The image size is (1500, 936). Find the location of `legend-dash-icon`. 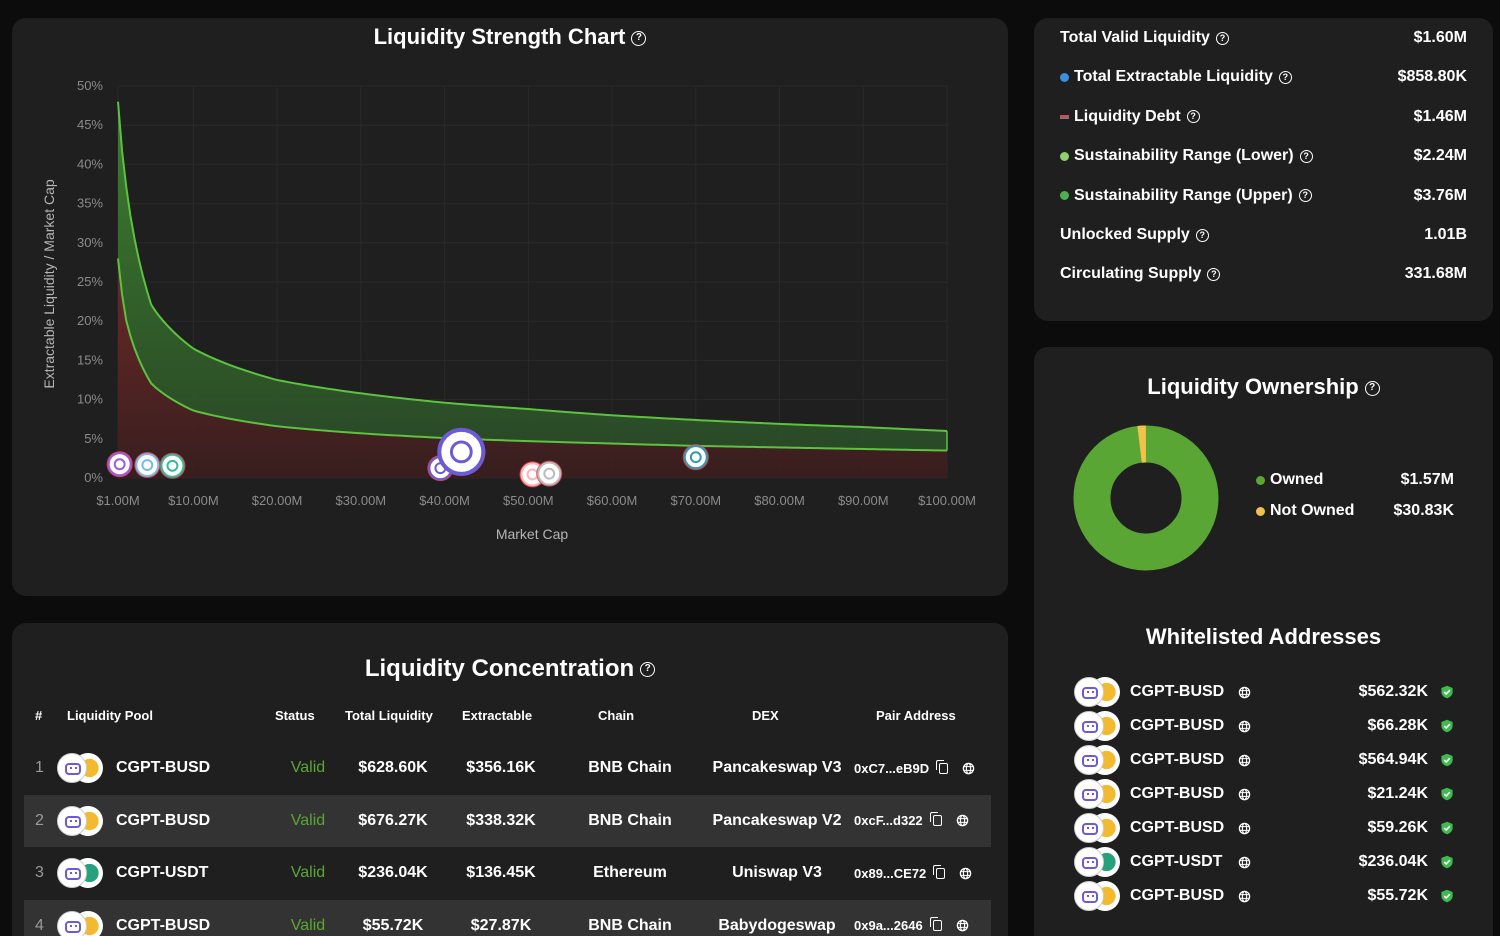

legend-dash-icon is located at coordinates (1064, 116).